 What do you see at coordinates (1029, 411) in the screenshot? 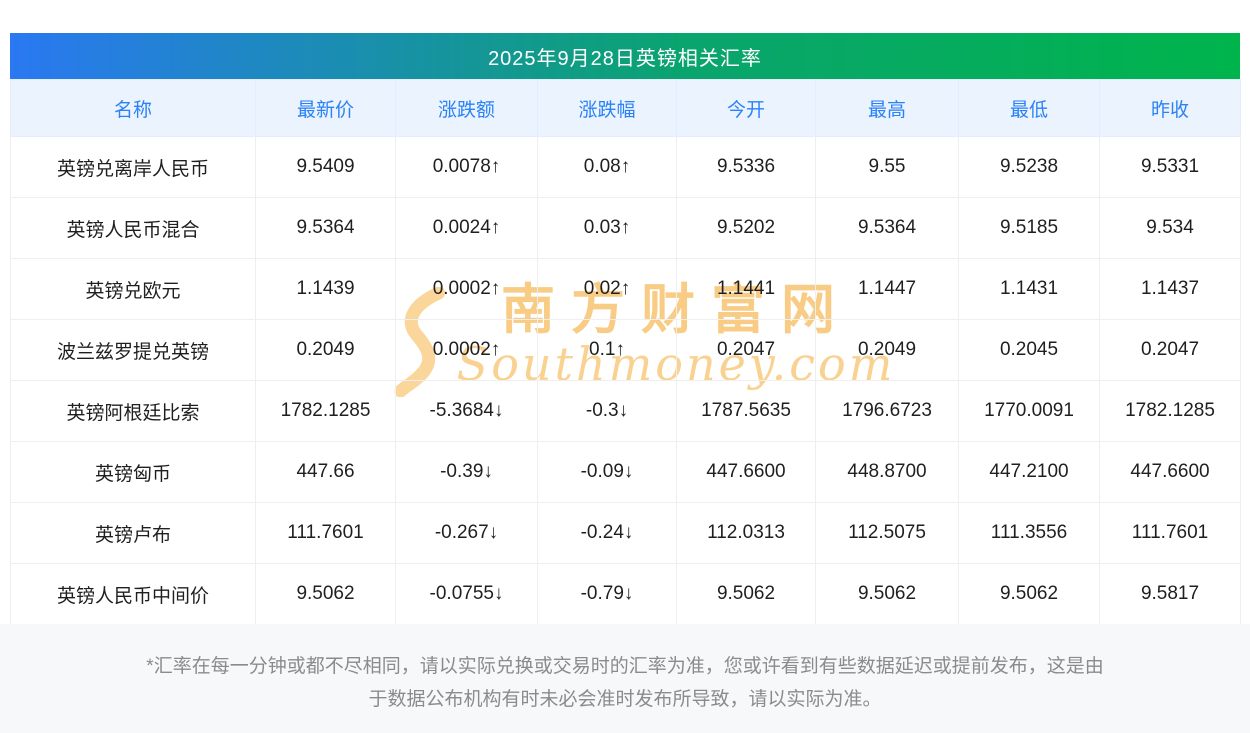
I see `value-cell: 1770.0091` at bounding box center [1029, 411].